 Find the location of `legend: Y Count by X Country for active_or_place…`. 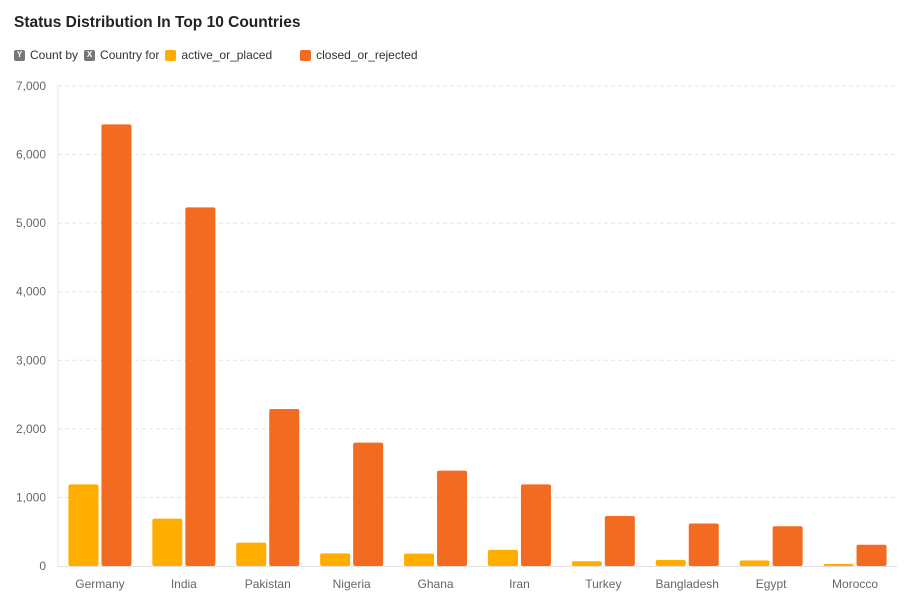

legend: Y Count by X Country for active_or_place… is located at coordinates (219, 55).